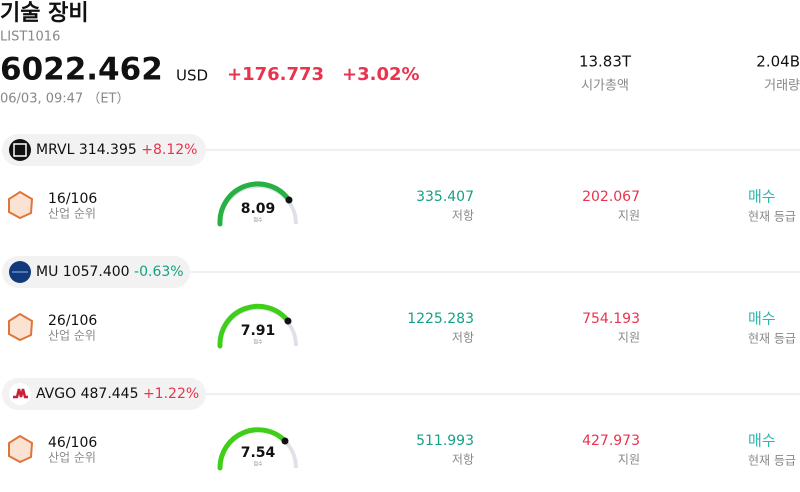 The image size is (800, 492). What do you see at coordinates (445, 441) in the screenshot?
I see `resistance: 511.993` at bounding box center [445, 441].